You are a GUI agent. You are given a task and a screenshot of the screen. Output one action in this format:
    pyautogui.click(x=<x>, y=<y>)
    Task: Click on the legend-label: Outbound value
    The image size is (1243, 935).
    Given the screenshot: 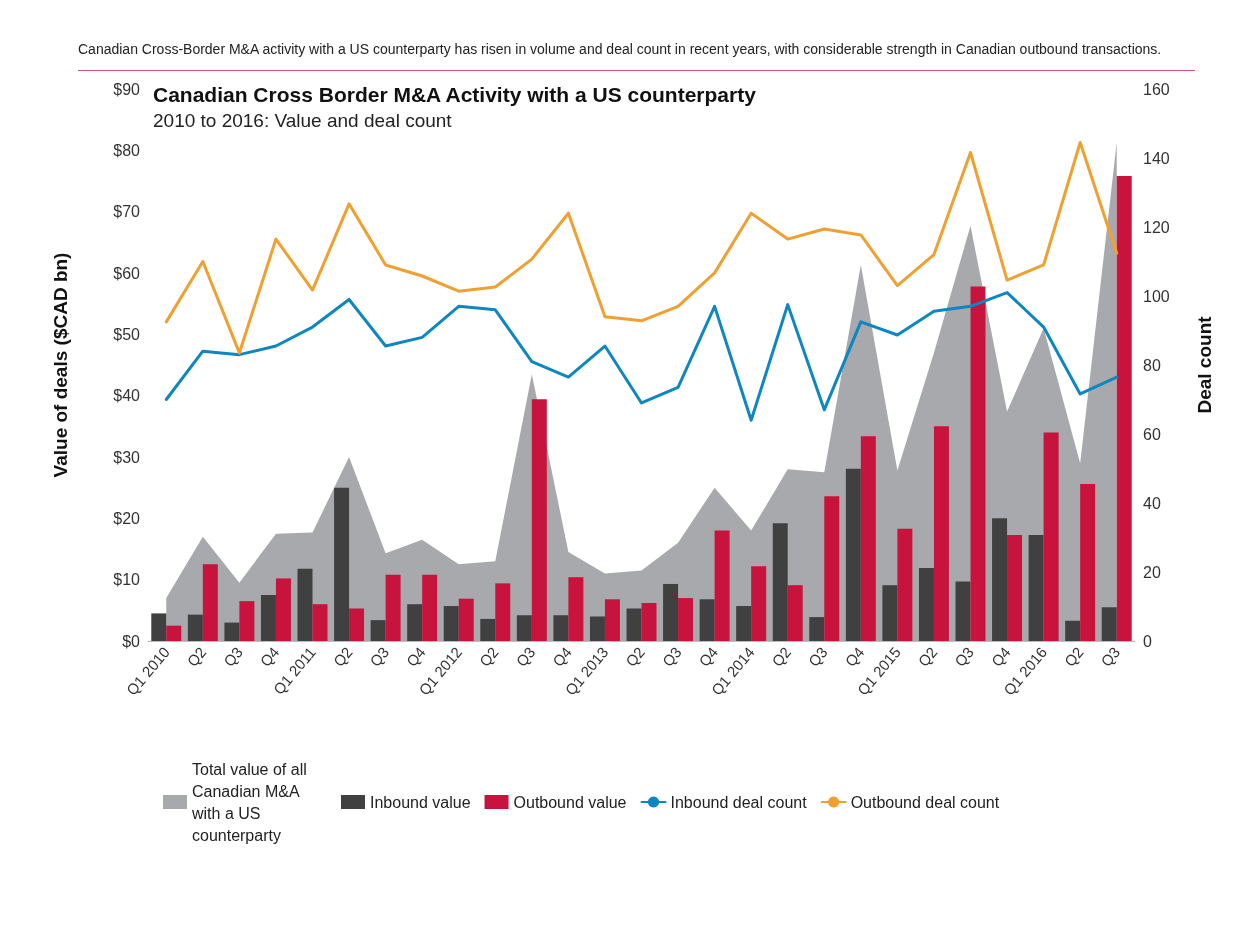 What is the action you would take?
    pyautogui.click(x=570, y=802)
    